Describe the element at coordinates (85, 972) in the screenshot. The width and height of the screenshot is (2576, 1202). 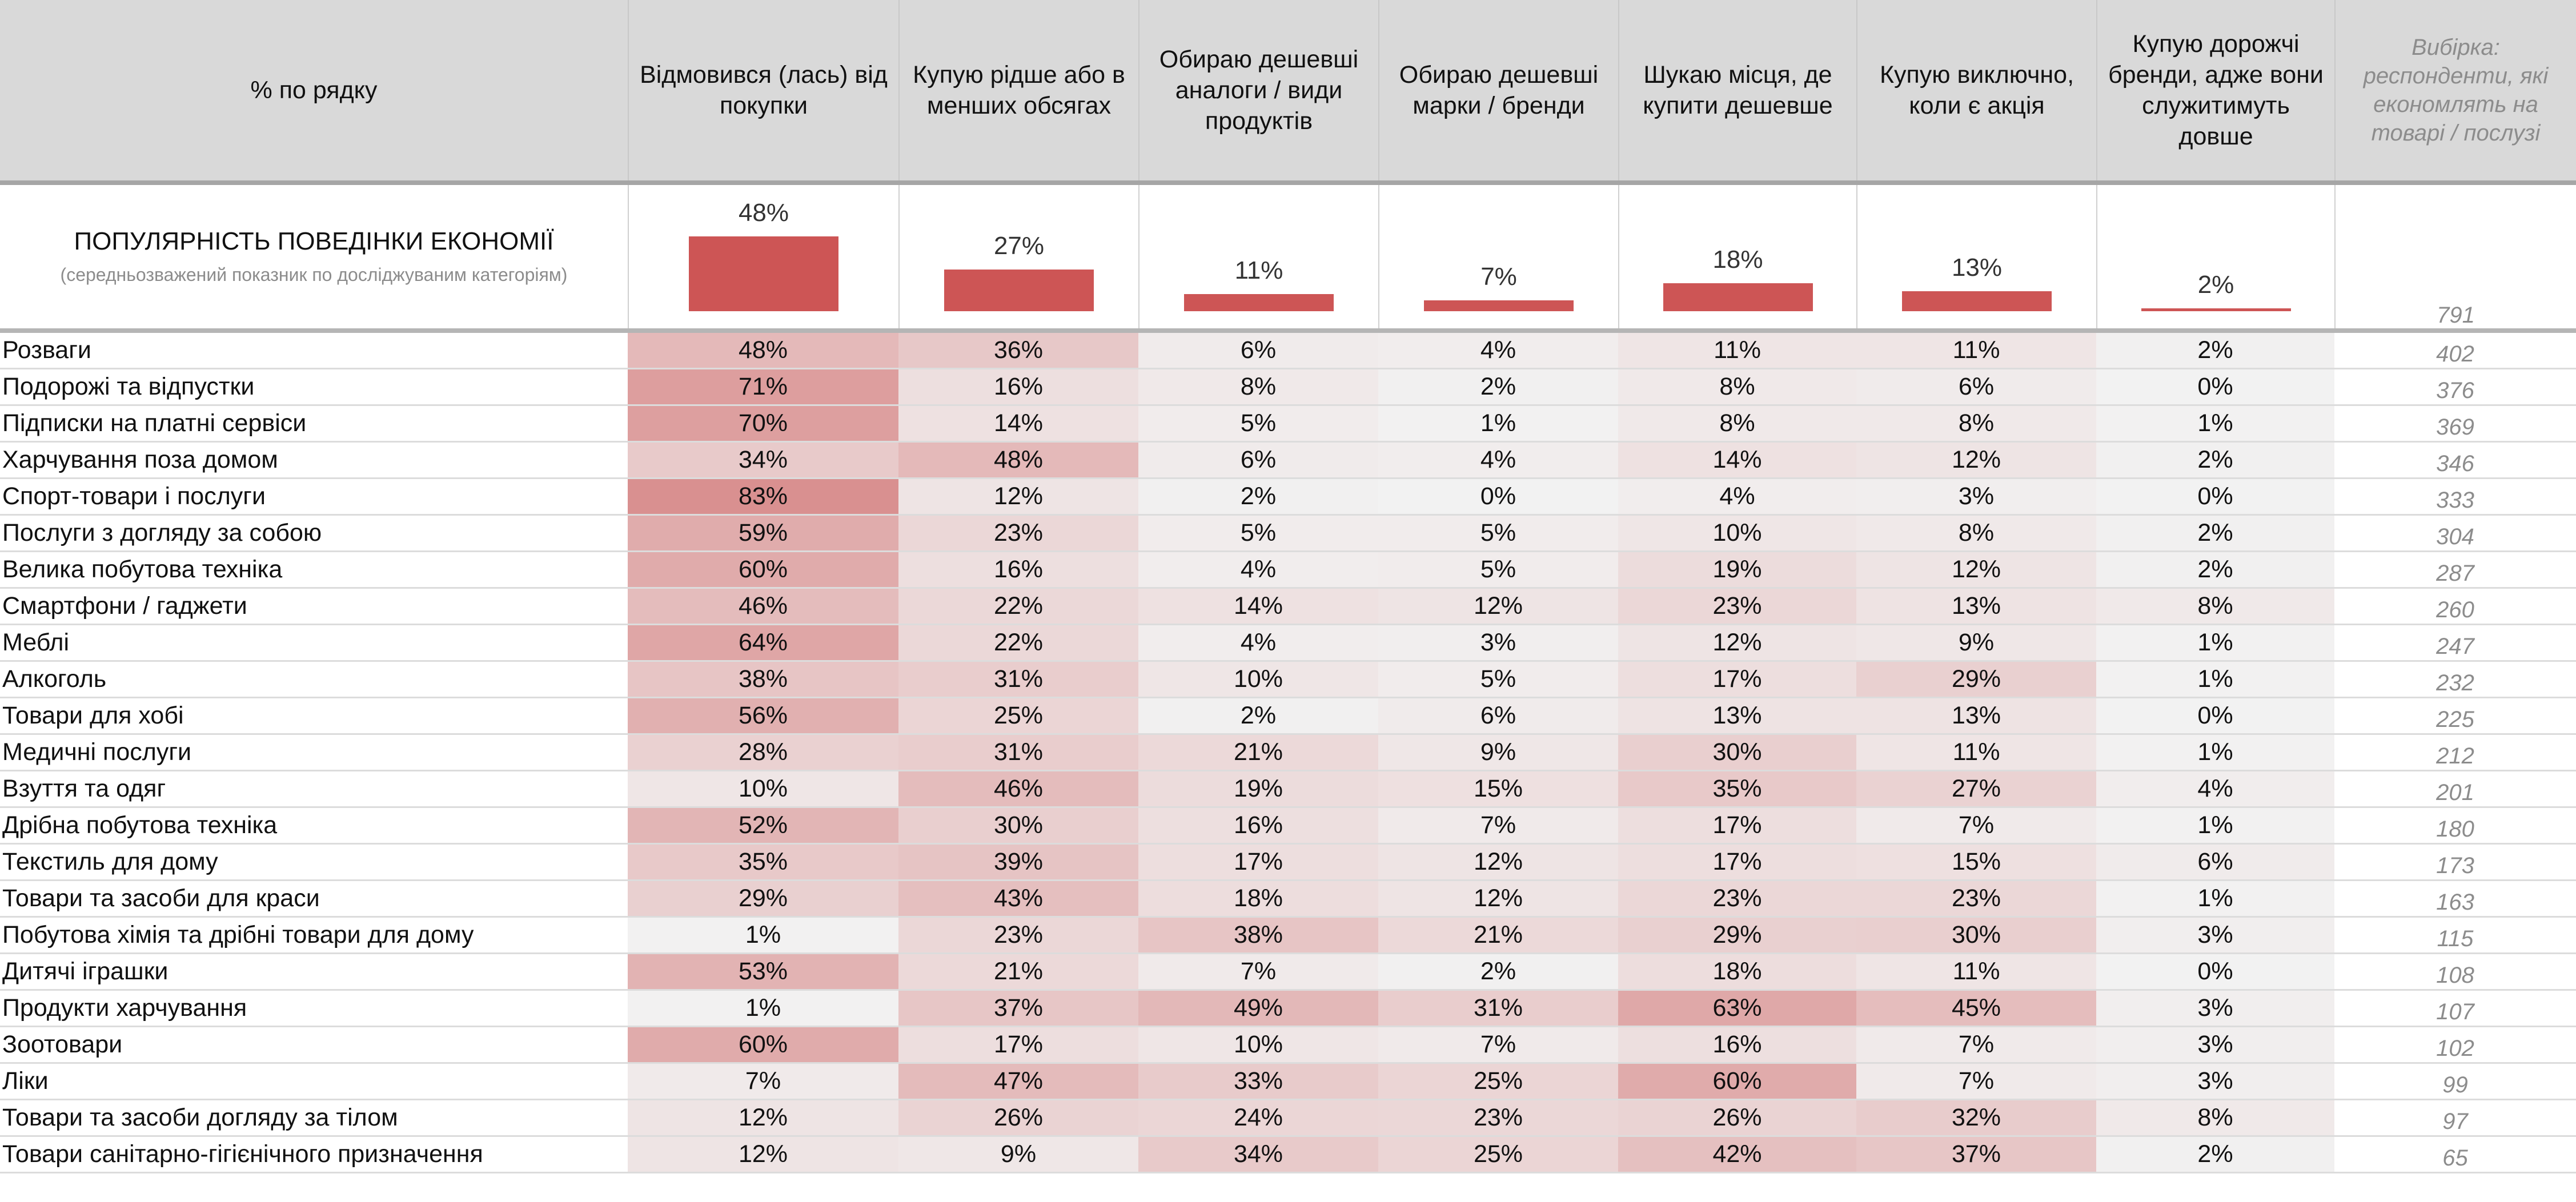
I see `row-label: Дитячі іграшки` at that location.